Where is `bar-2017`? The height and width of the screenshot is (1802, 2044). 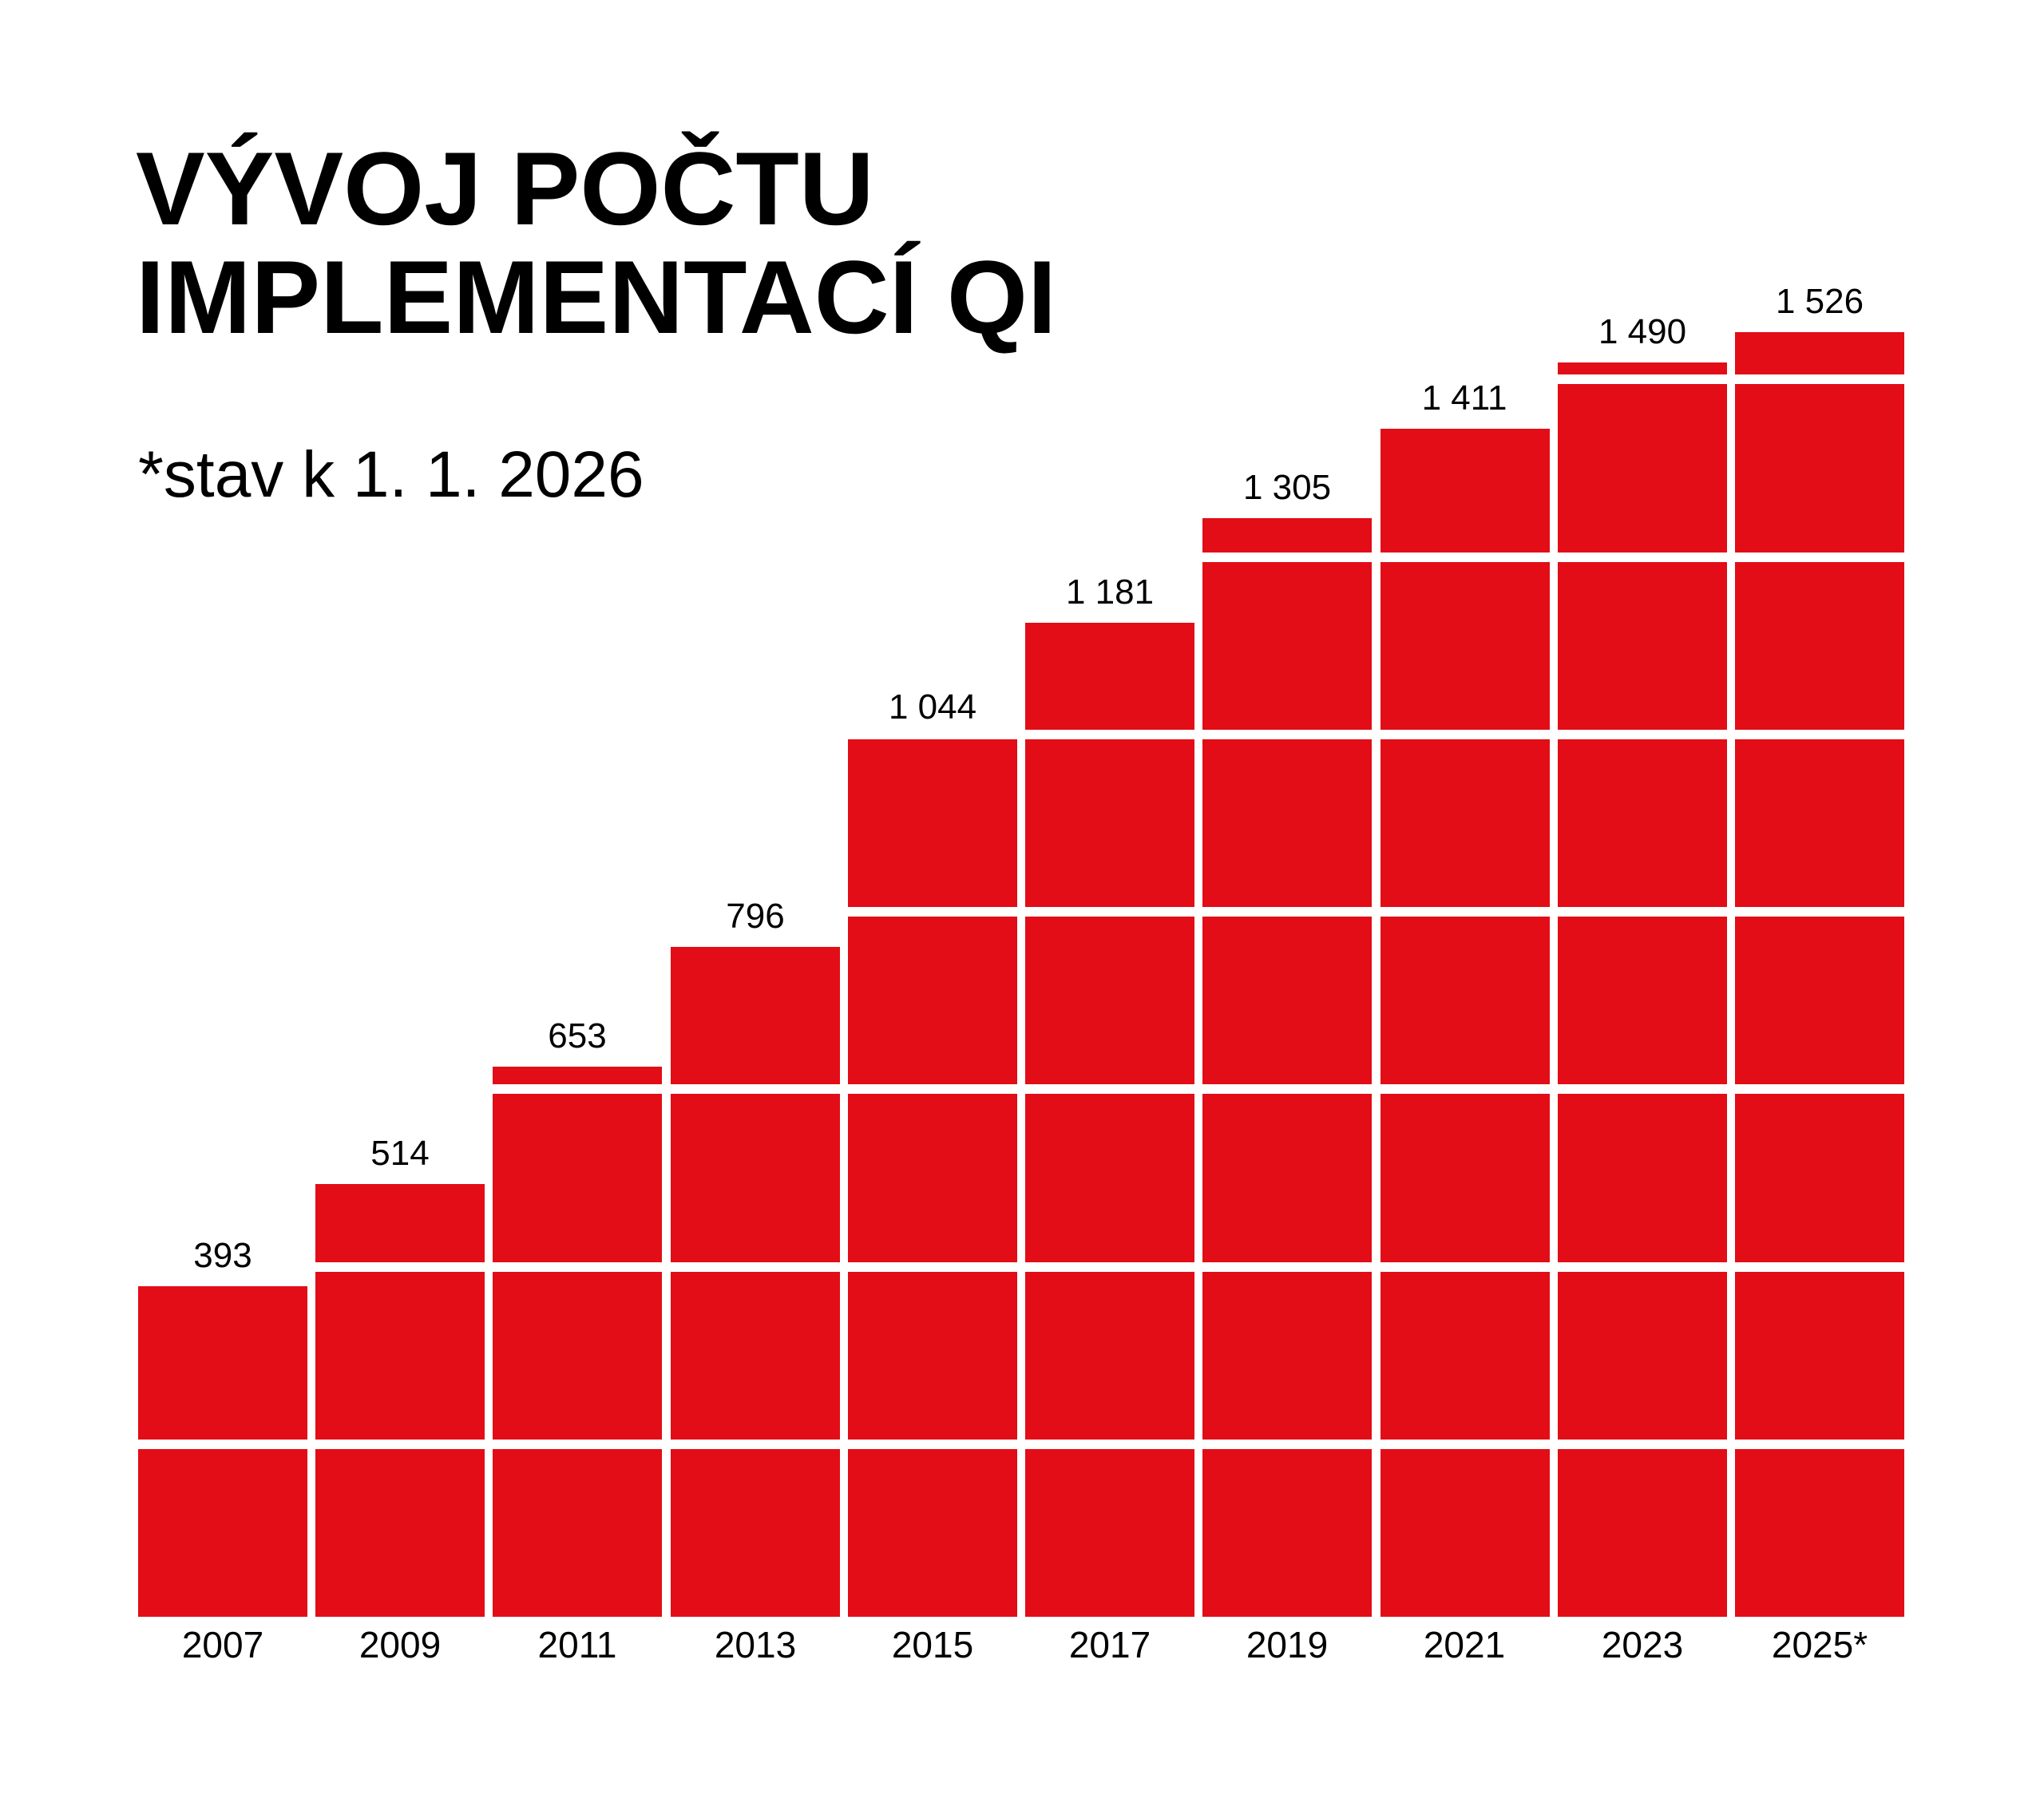
bar-2017 is located at coordinates (1109, 1120).